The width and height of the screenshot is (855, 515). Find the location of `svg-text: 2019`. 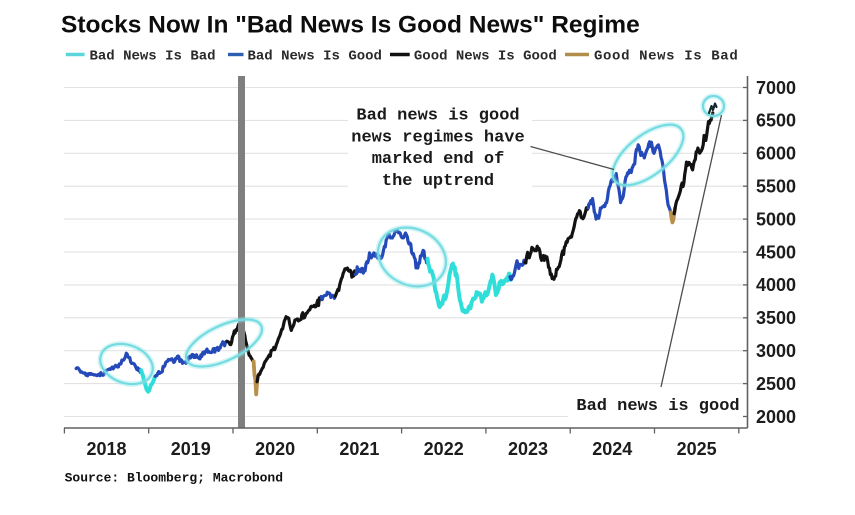

svg-text: 2019 is located at coordinates (191, 449).